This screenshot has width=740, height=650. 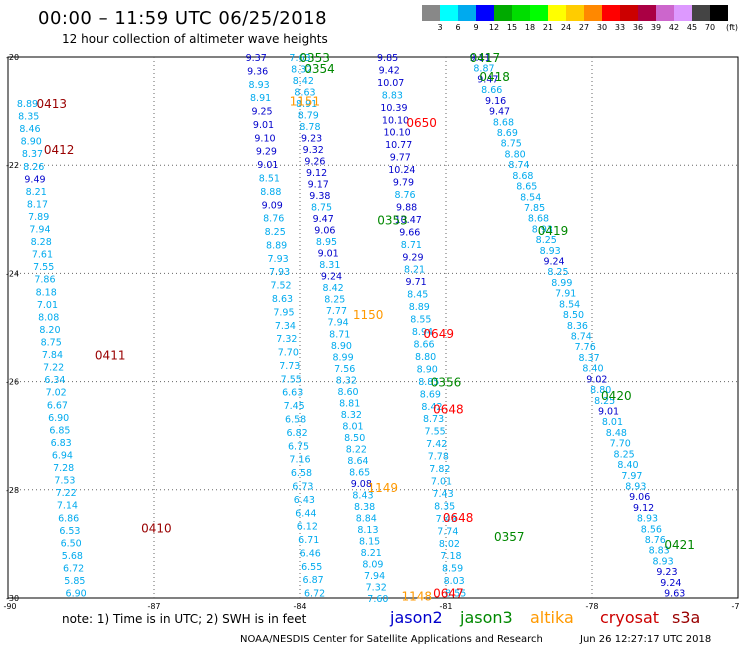 What do you see at coordinates (366, 518) in the screenshot?
I see `swh-value: 8.84` at bounding box center [366, 518].